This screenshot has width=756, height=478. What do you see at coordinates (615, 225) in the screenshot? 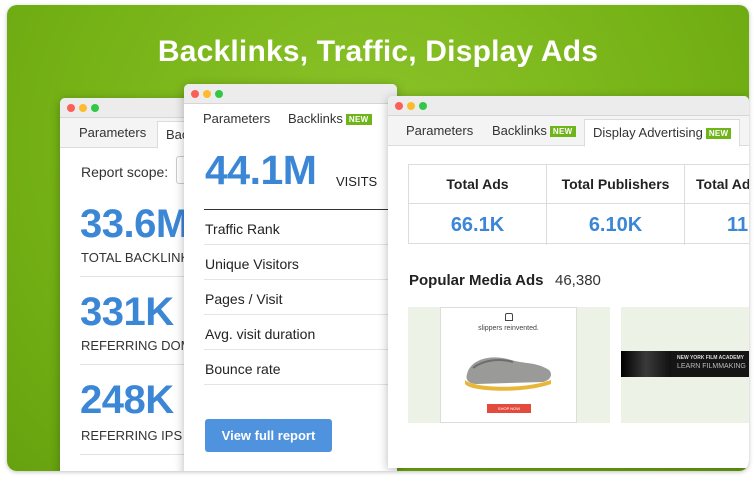
I see `column-value: 6.10K` at bounding box center [615, 225].